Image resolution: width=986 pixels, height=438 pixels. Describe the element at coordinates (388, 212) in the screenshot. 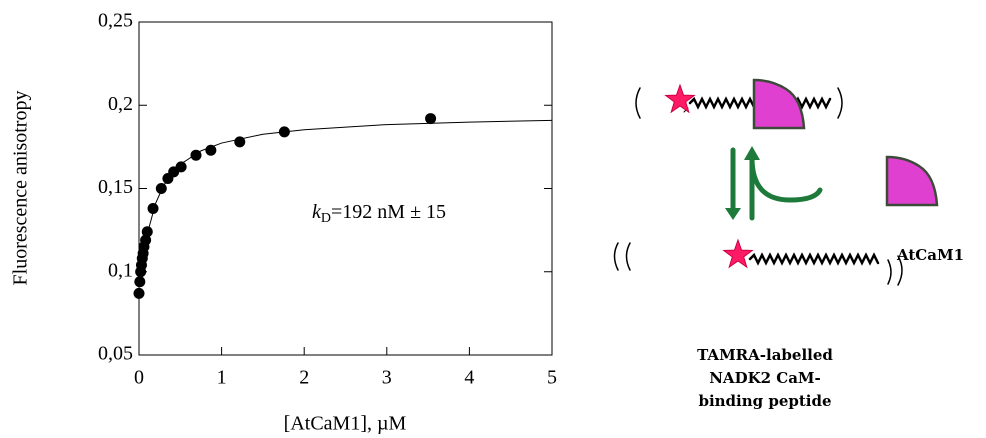

I see `annotation-rest: =192 nM ± 15` at that location.